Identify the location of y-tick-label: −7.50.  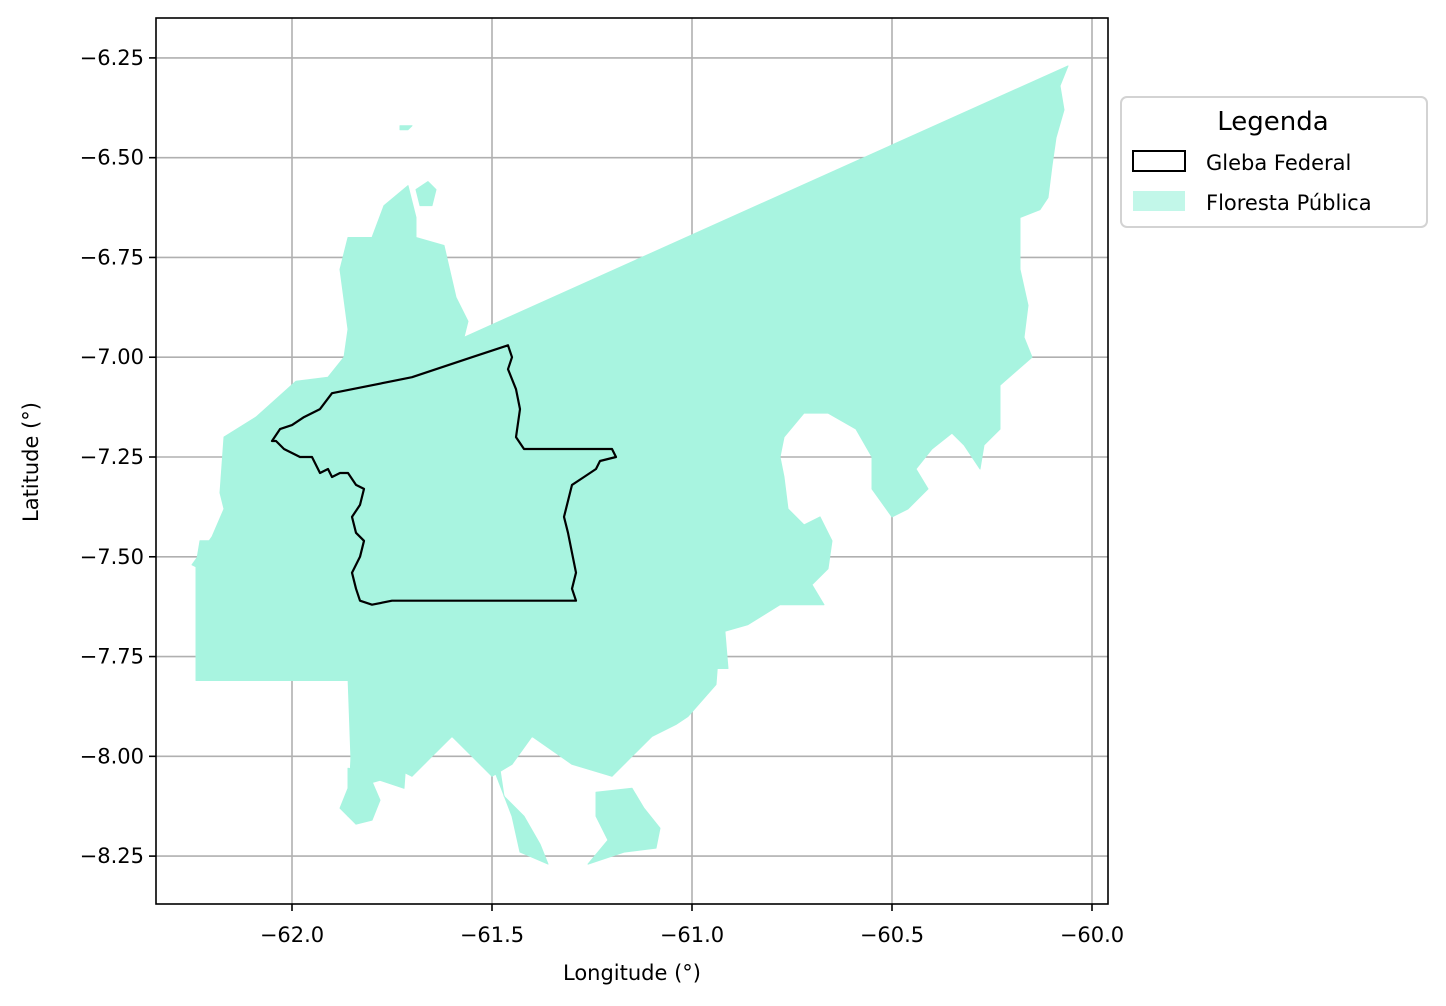
(112, 557).